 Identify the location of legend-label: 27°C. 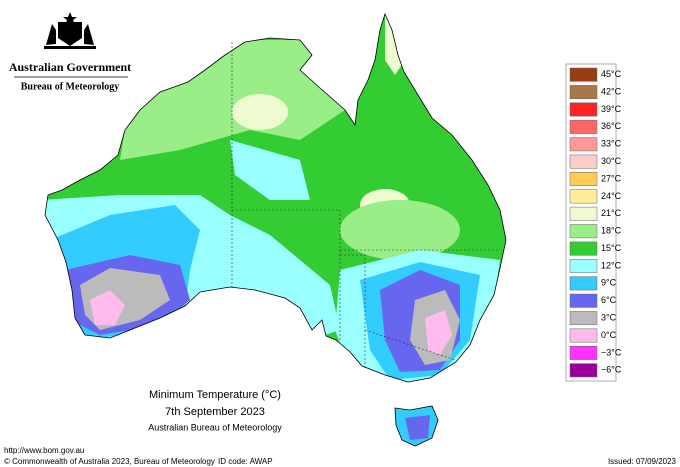
(611, 178).